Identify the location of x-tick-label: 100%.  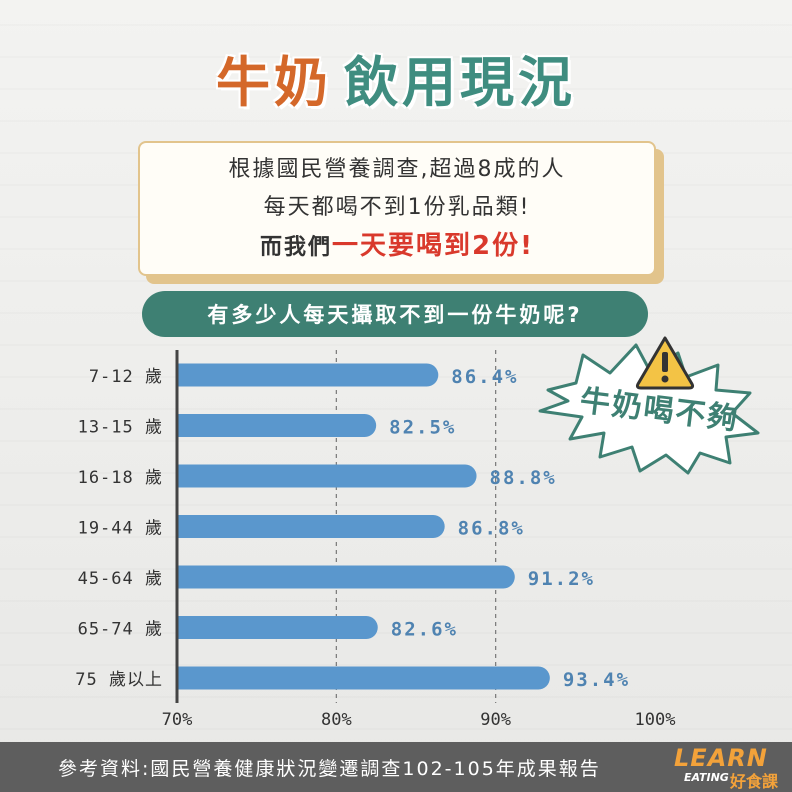
(655, 720).